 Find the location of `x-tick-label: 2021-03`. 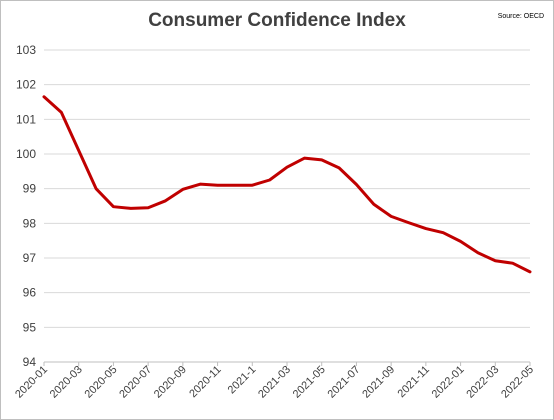

x-tick-label: 2021-03 is located at coordinates (274, 382).